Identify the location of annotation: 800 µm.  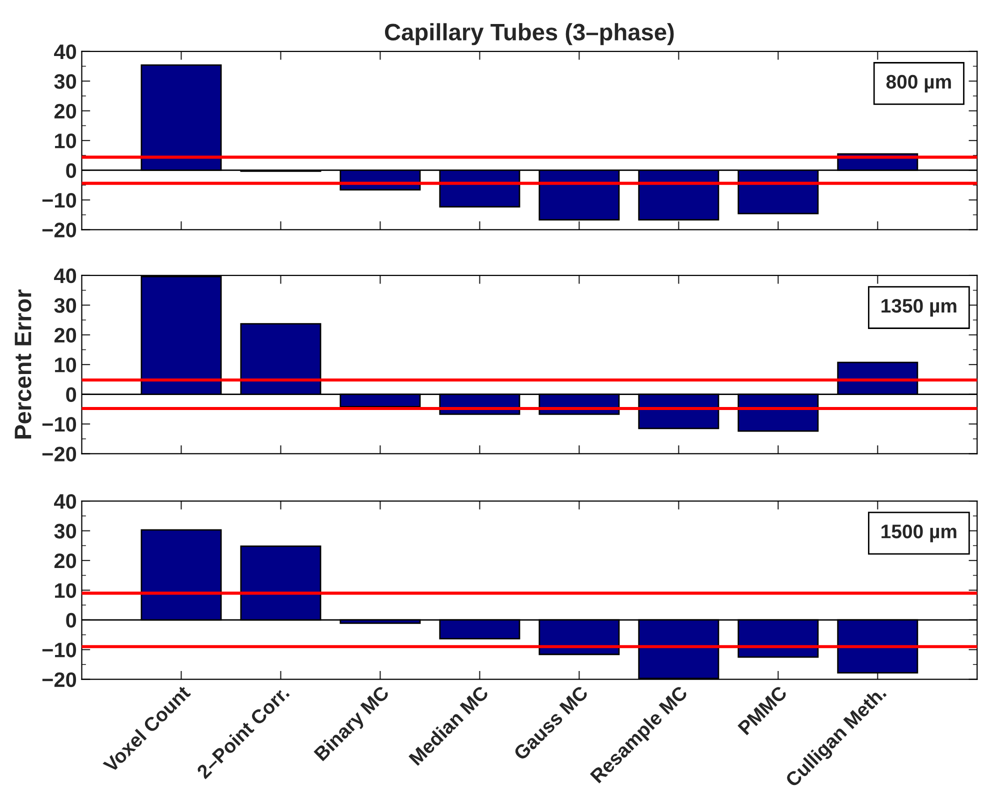
(918, 83).